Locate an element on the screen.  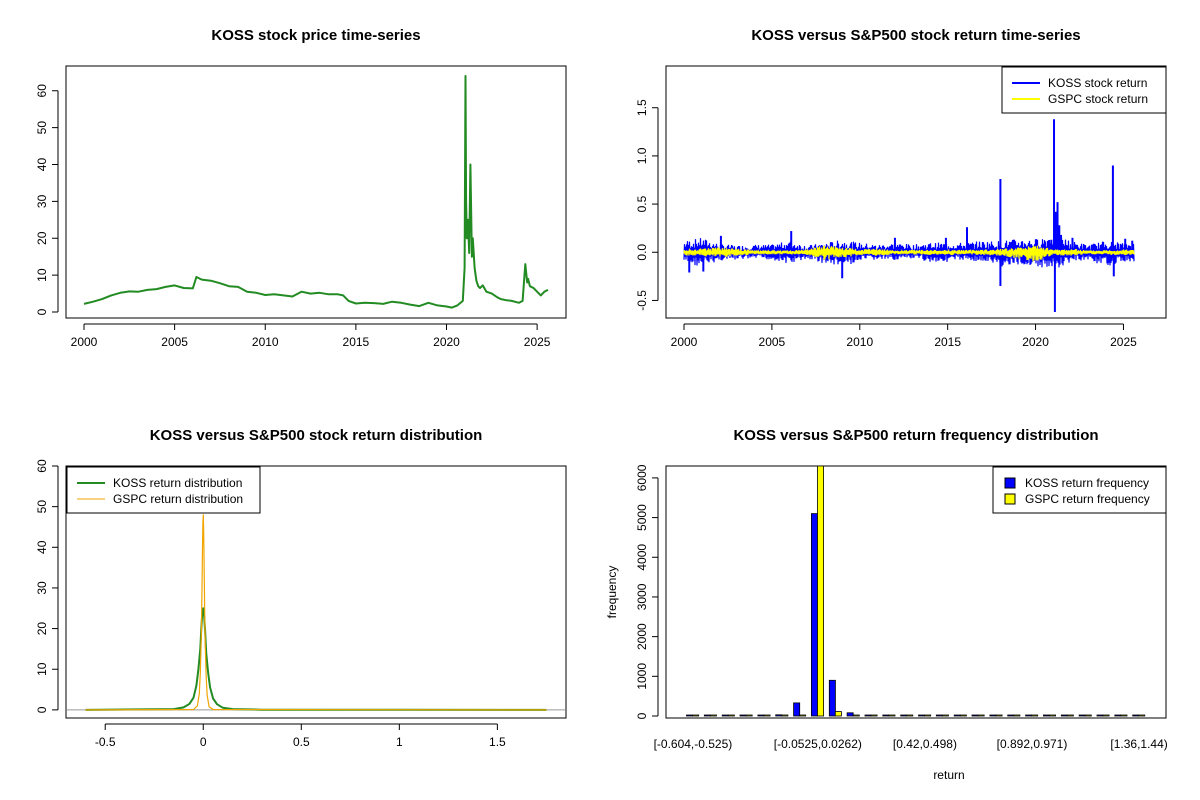
x-tick-label: 2015 is located at coordinates (947, 342).